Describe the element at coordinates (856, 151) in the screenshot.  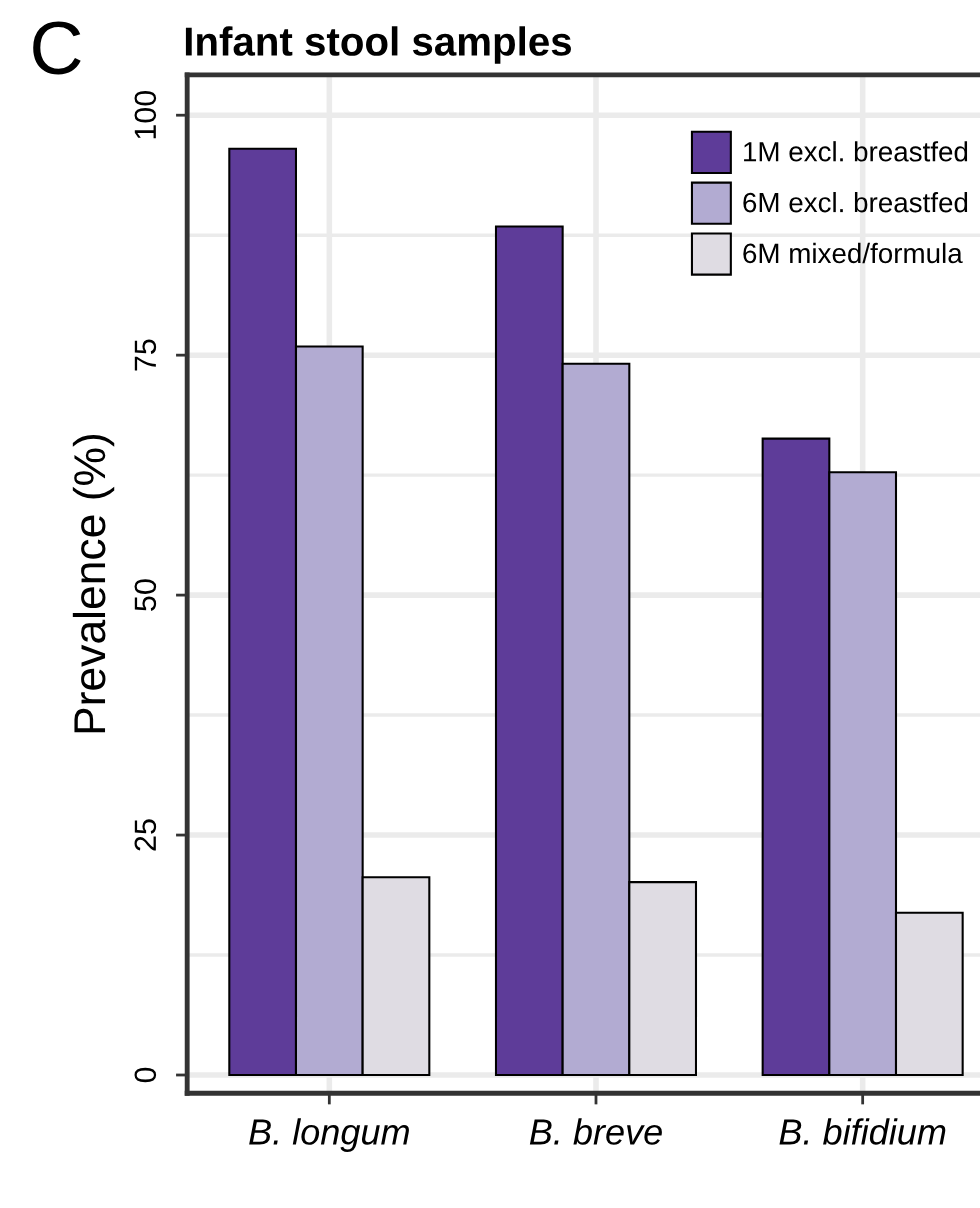
I see `legend-label: 1M excl. breastfed` at that location.